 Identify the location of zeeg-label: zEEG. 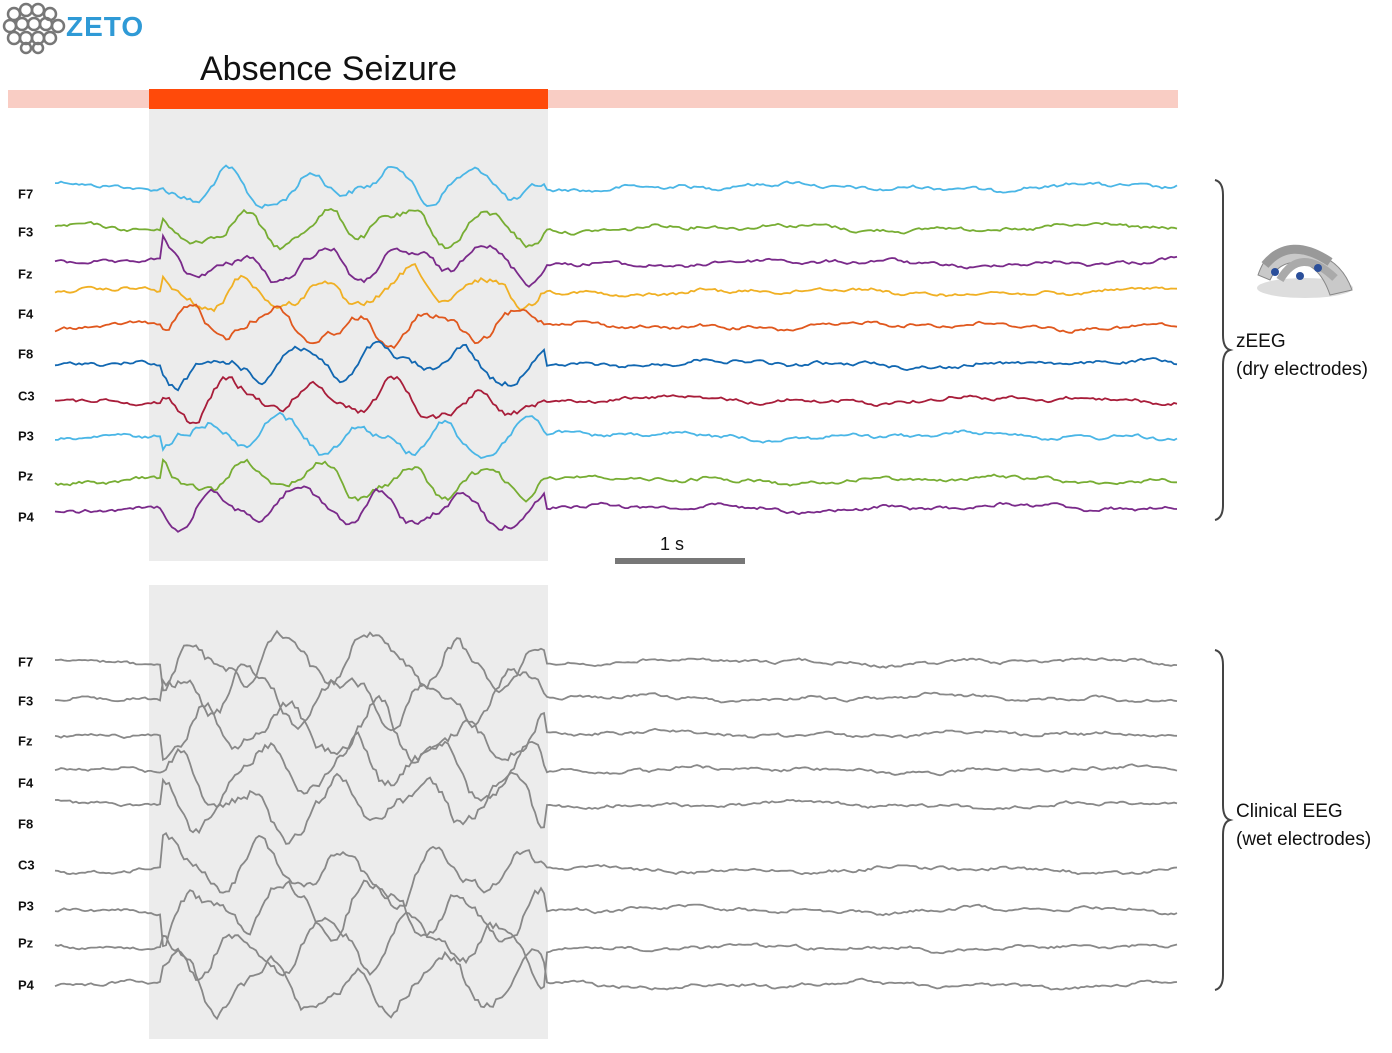
(1261, 341).